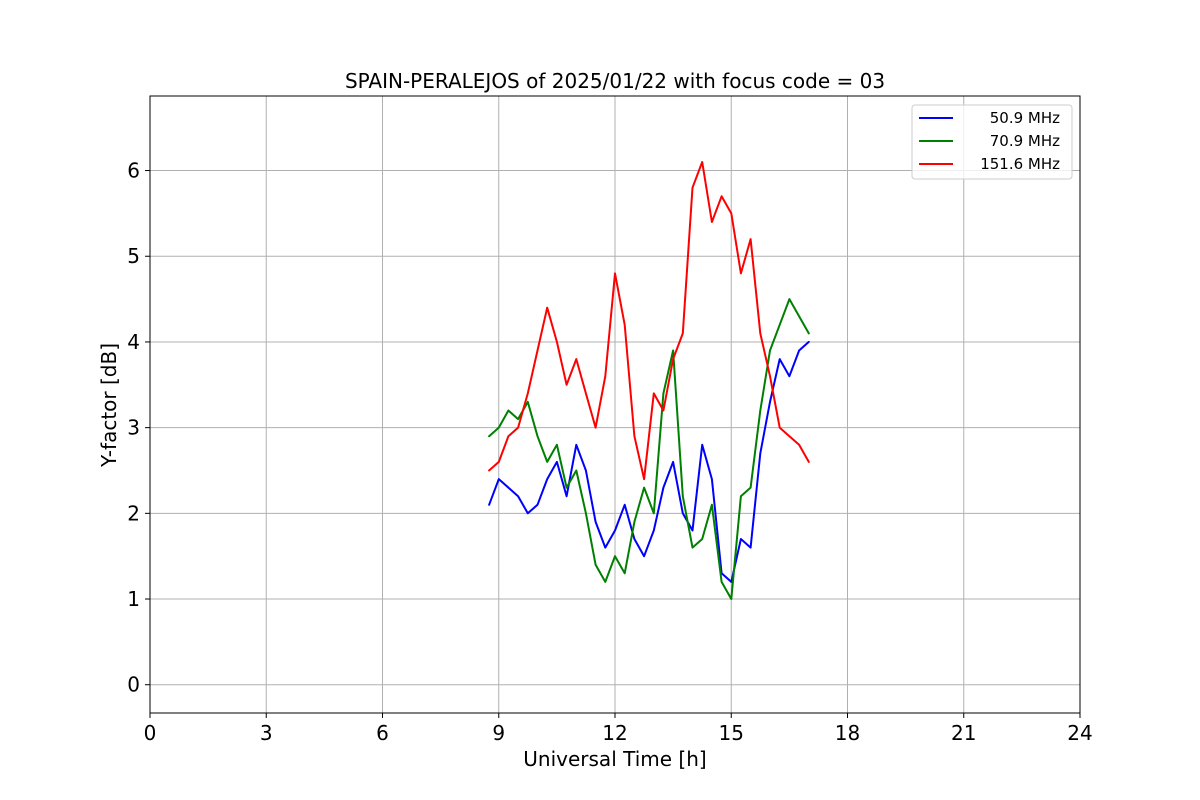 The image size is (1200, 800). I want to click on x-tick-label: 21, so click(963, 733).